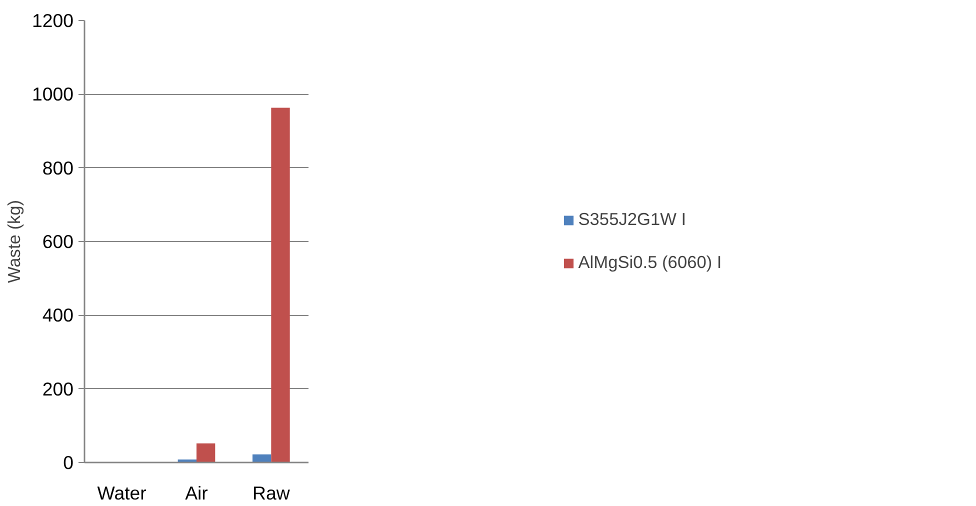 This screenshot has height=506, width=976. Describe the element at coordinates (58, 315) in the screenshot. I see `y-tick-label: 400` at that location.